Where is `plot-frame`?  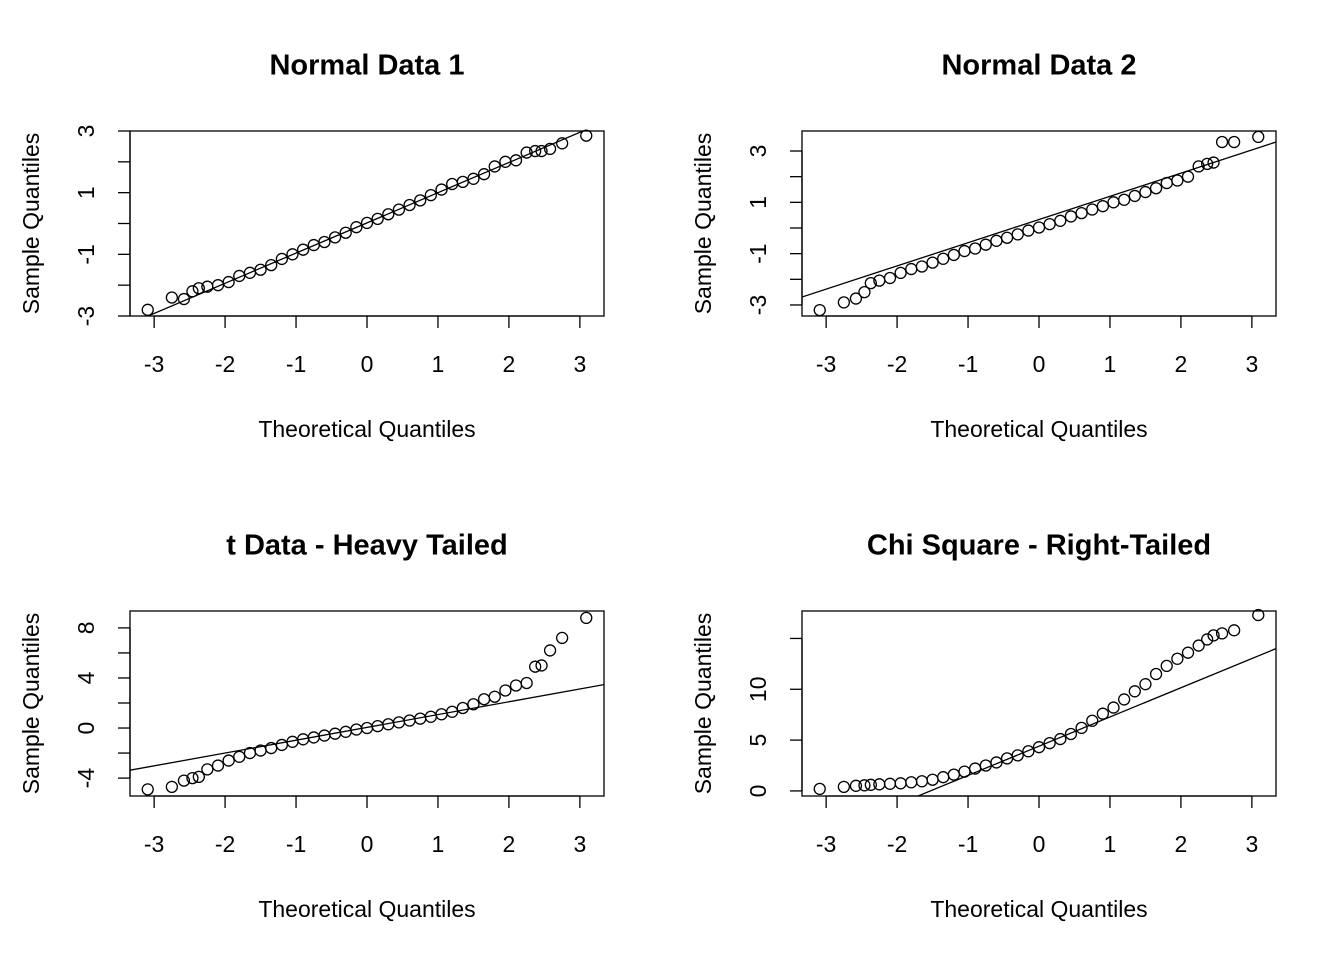 plot-frame is located at coordinates (367, 703).